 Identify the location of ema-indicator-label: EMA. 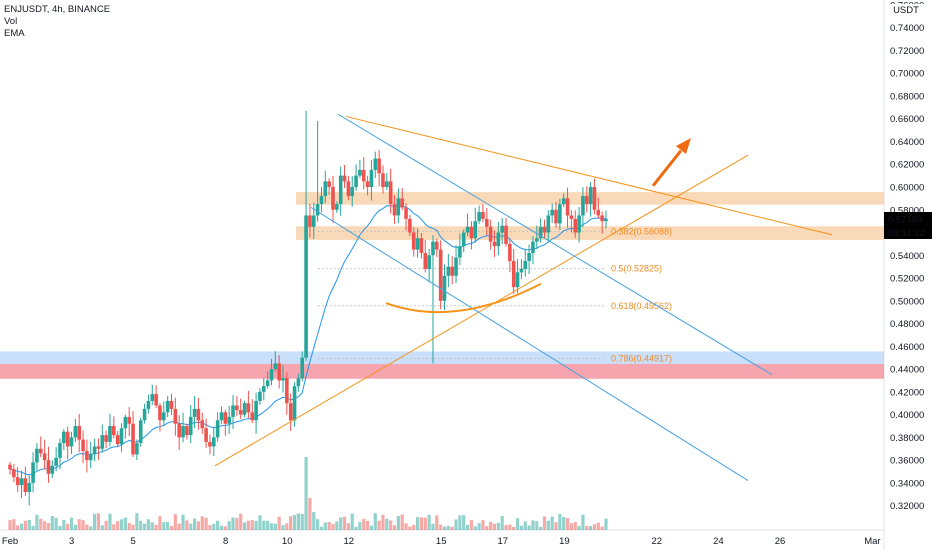
(14, 33).